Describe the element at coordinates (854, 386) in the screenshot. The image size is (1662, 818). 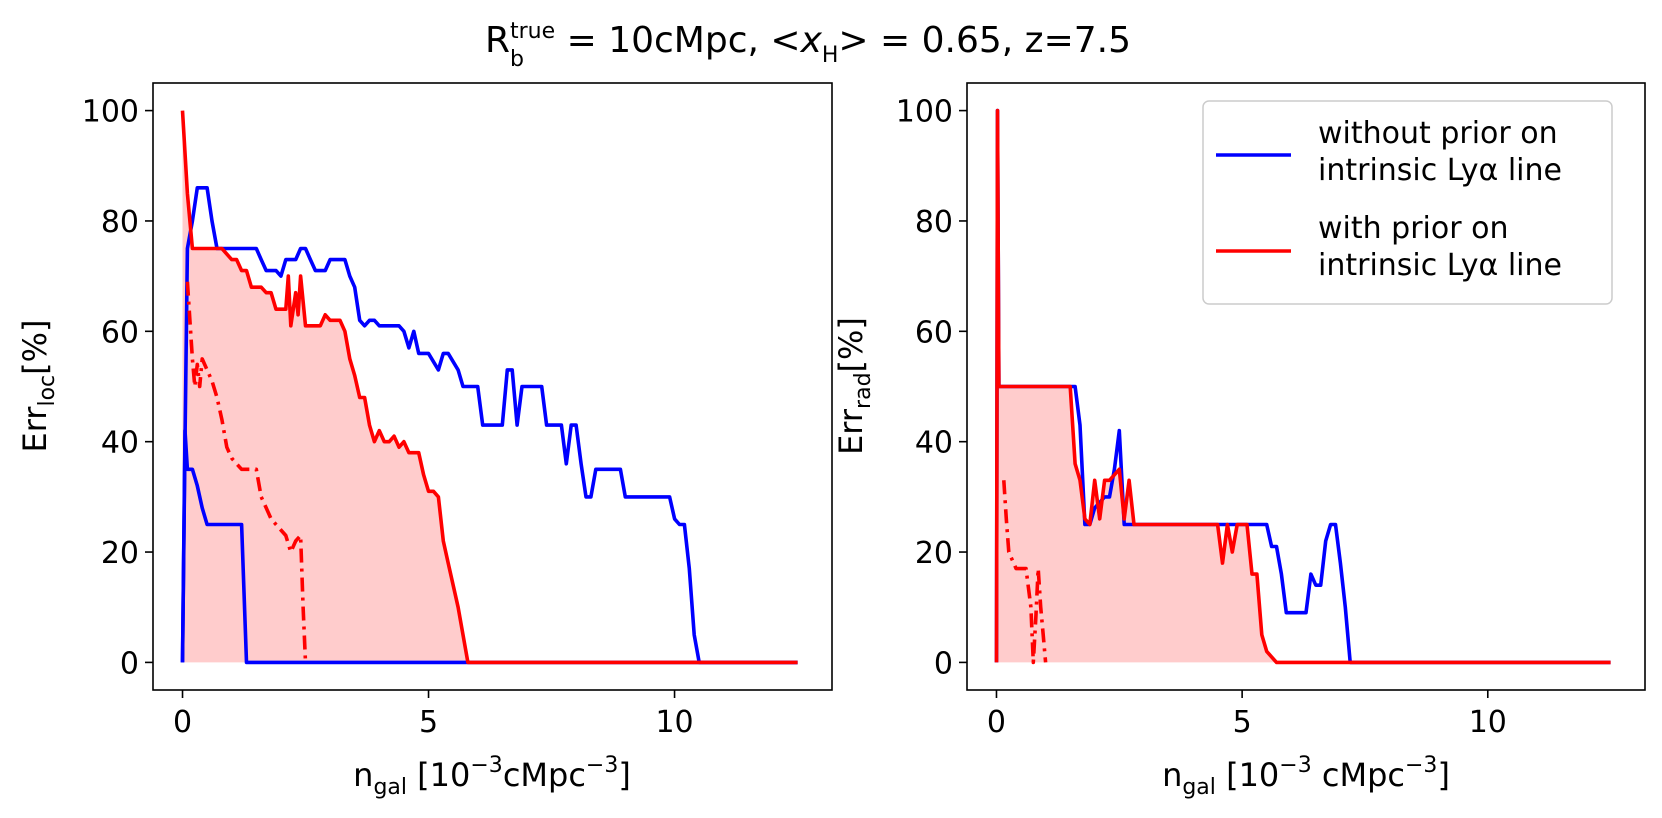
I see `right-y-axis-label: Errrad[%]` at that location.